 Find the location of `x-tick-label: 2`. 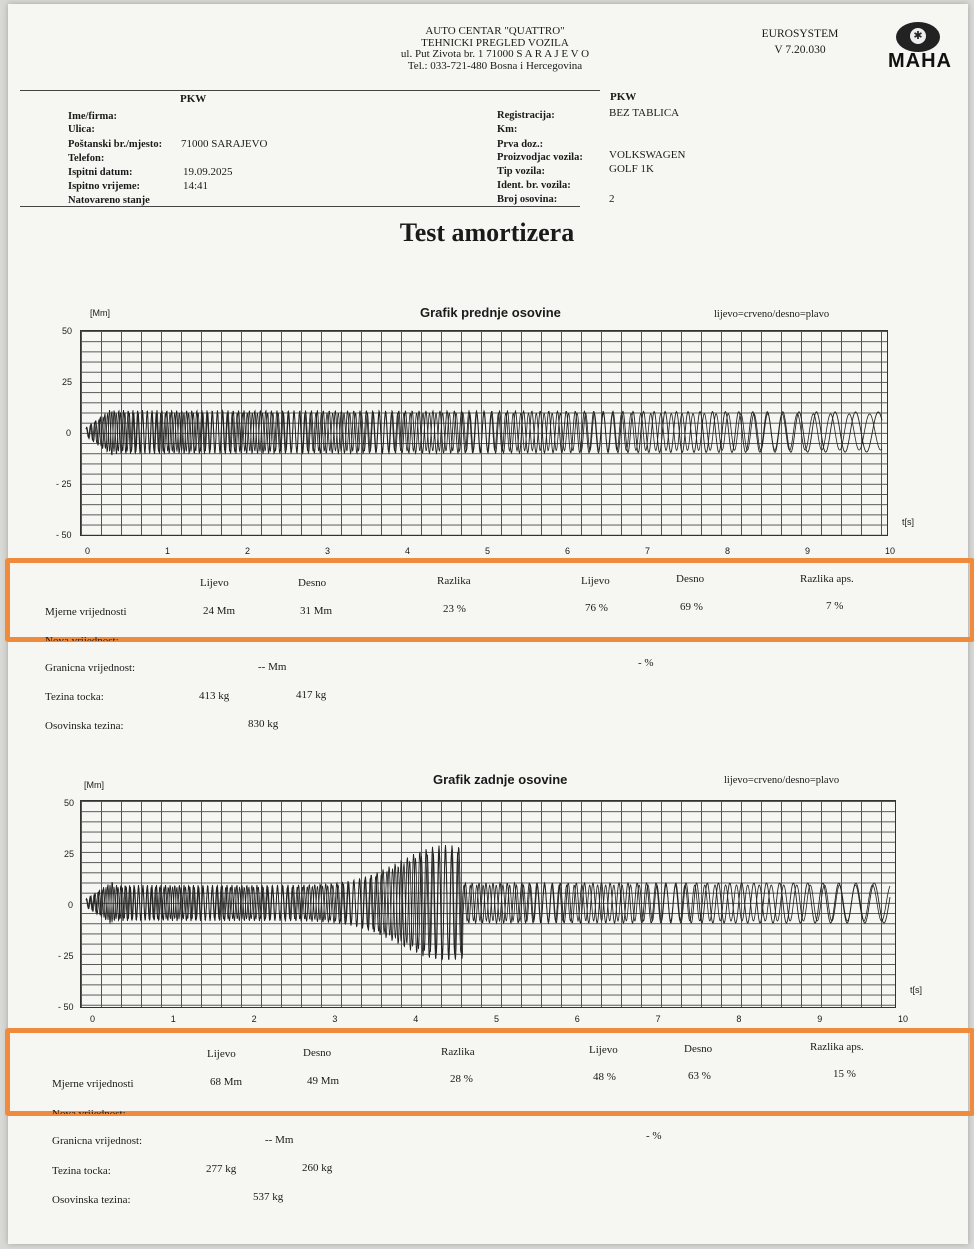

x-tick-label: 2 is located at coordinates (254, 1019).